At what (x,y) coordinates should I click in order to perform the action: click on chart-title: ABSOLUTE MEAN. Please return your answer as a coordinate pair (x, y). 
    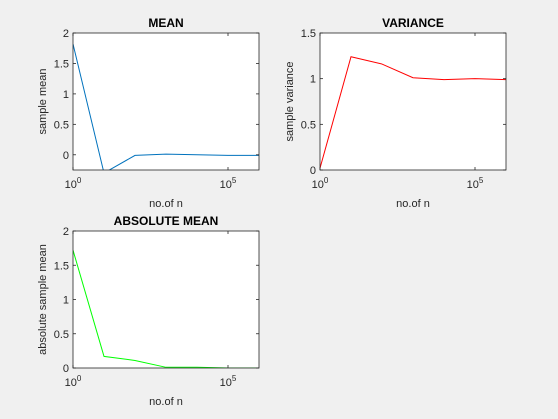
    Looking at the image, I should click on (166, 221).